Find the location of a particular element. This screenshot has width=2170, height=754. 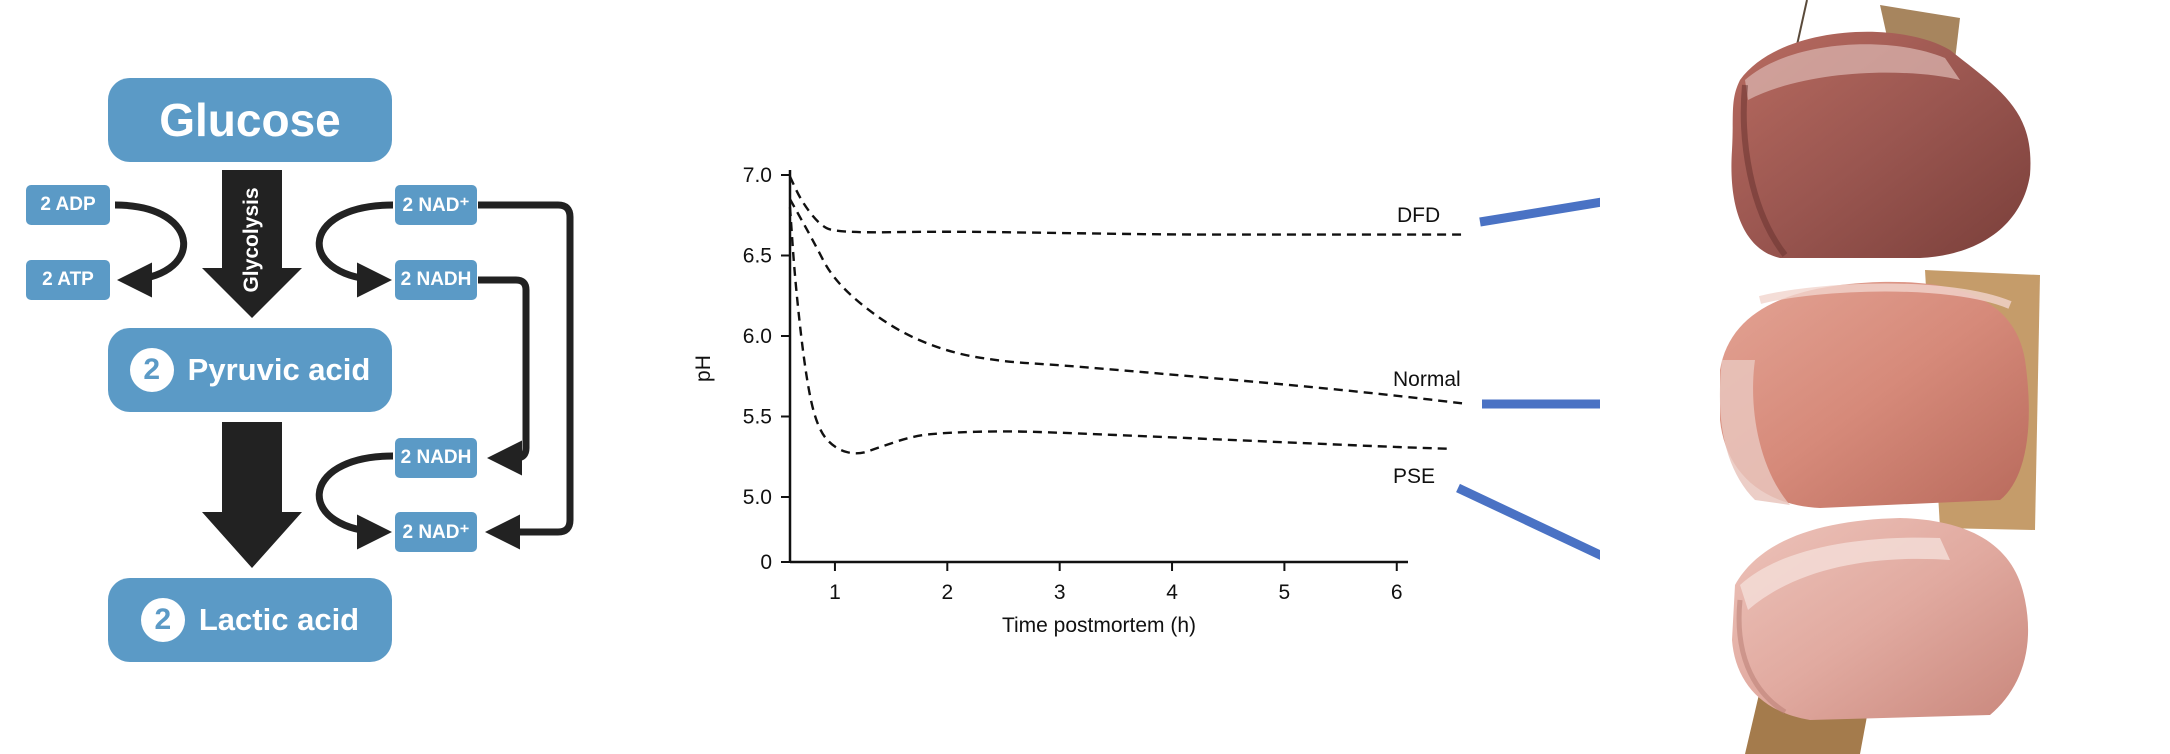

x-tick-label: 1 is located at coordinates (835, 592).